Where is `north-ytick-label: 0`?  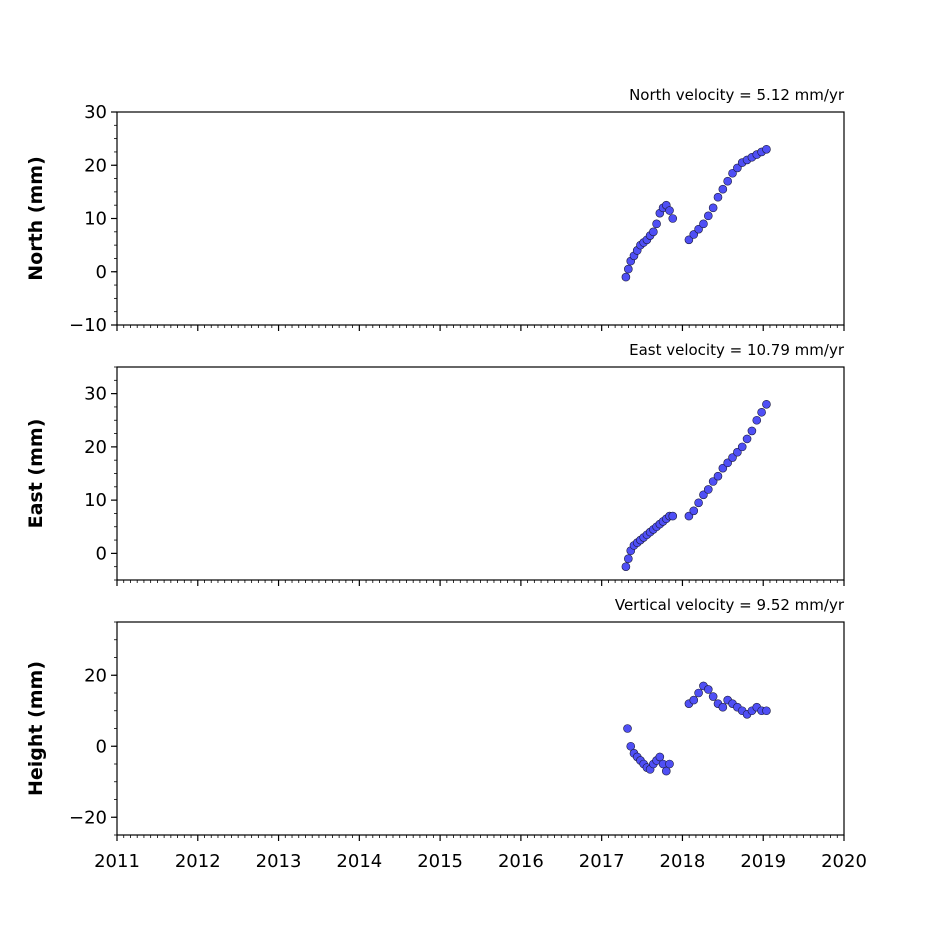 north-ytick-label: 0 is located at coordinates (101, 272).